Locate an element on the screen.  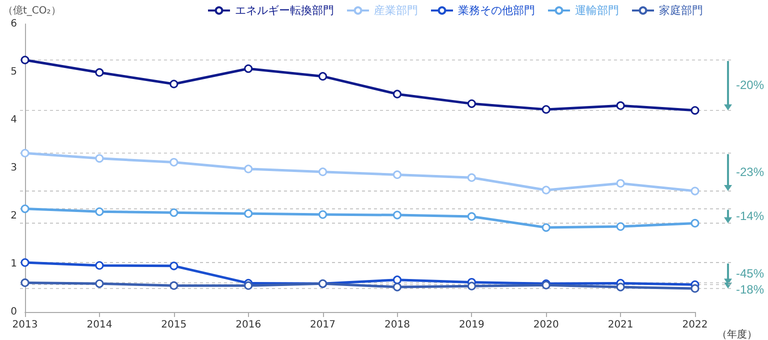
y-axis-title: （億t_CO₂） is located at coordinates (32, 10).